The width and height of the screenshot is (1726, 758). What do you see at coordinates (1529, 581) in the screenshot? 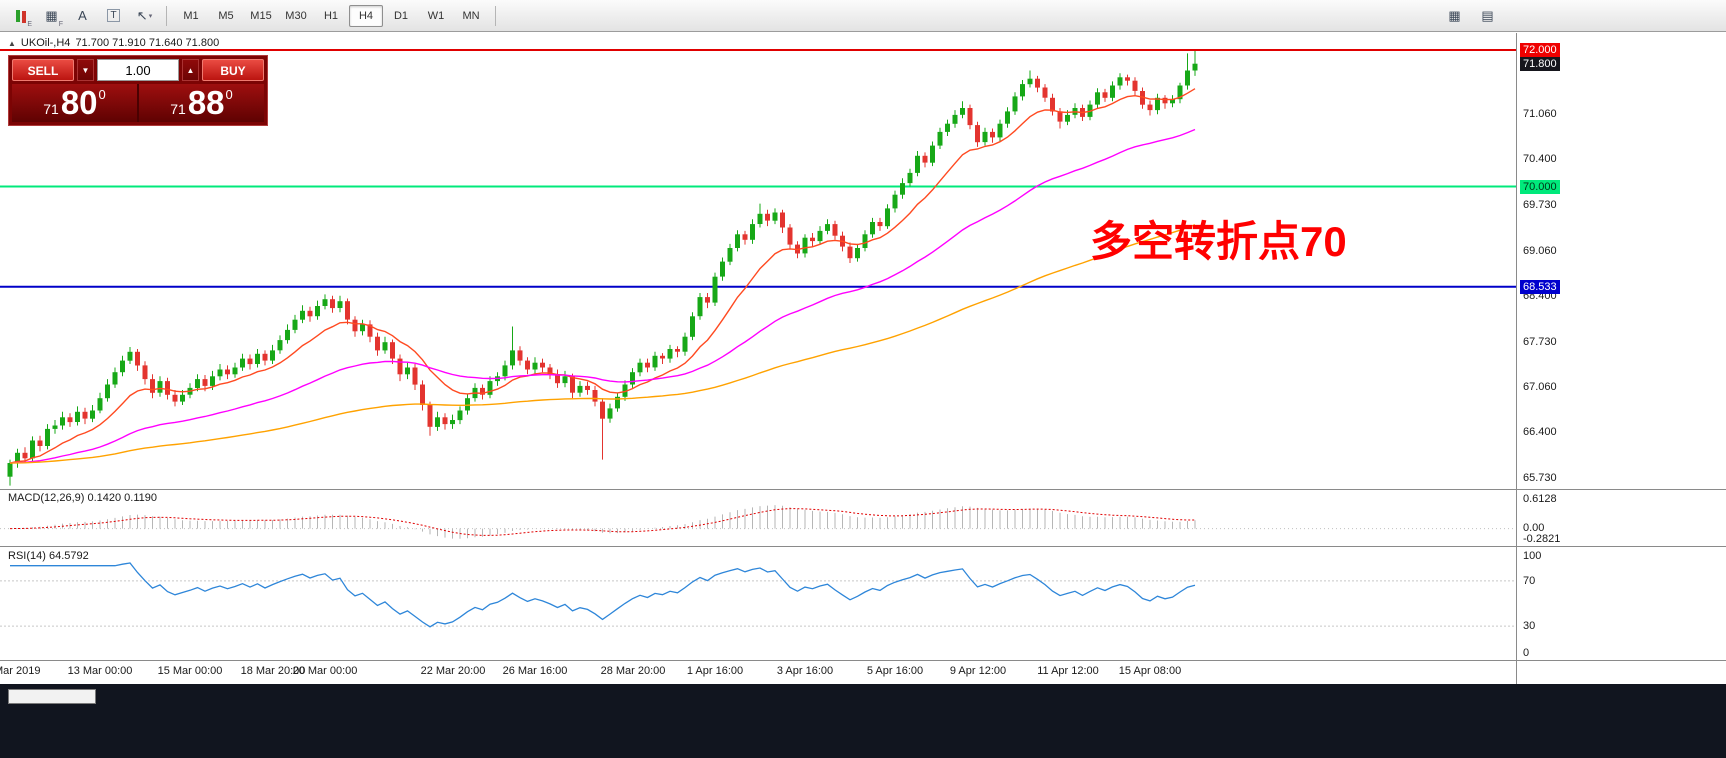
I see `rsi-axis-label: 70` at bounding box center [1529, 581].